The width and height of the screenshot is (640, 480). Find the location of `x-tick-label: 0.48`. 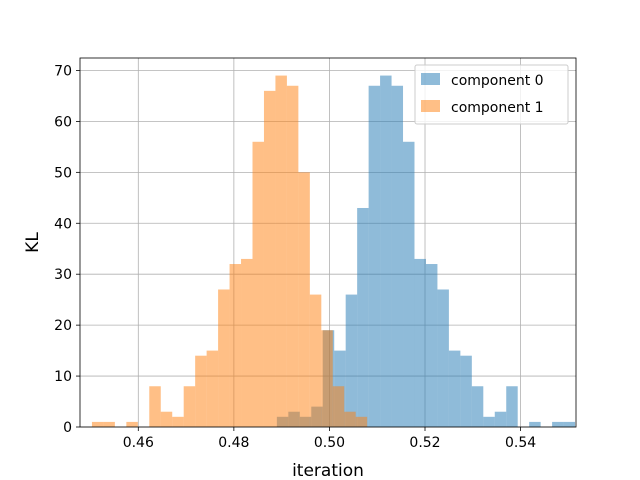

x-tick-label: 0.48 is located at coordinates (233, 443).